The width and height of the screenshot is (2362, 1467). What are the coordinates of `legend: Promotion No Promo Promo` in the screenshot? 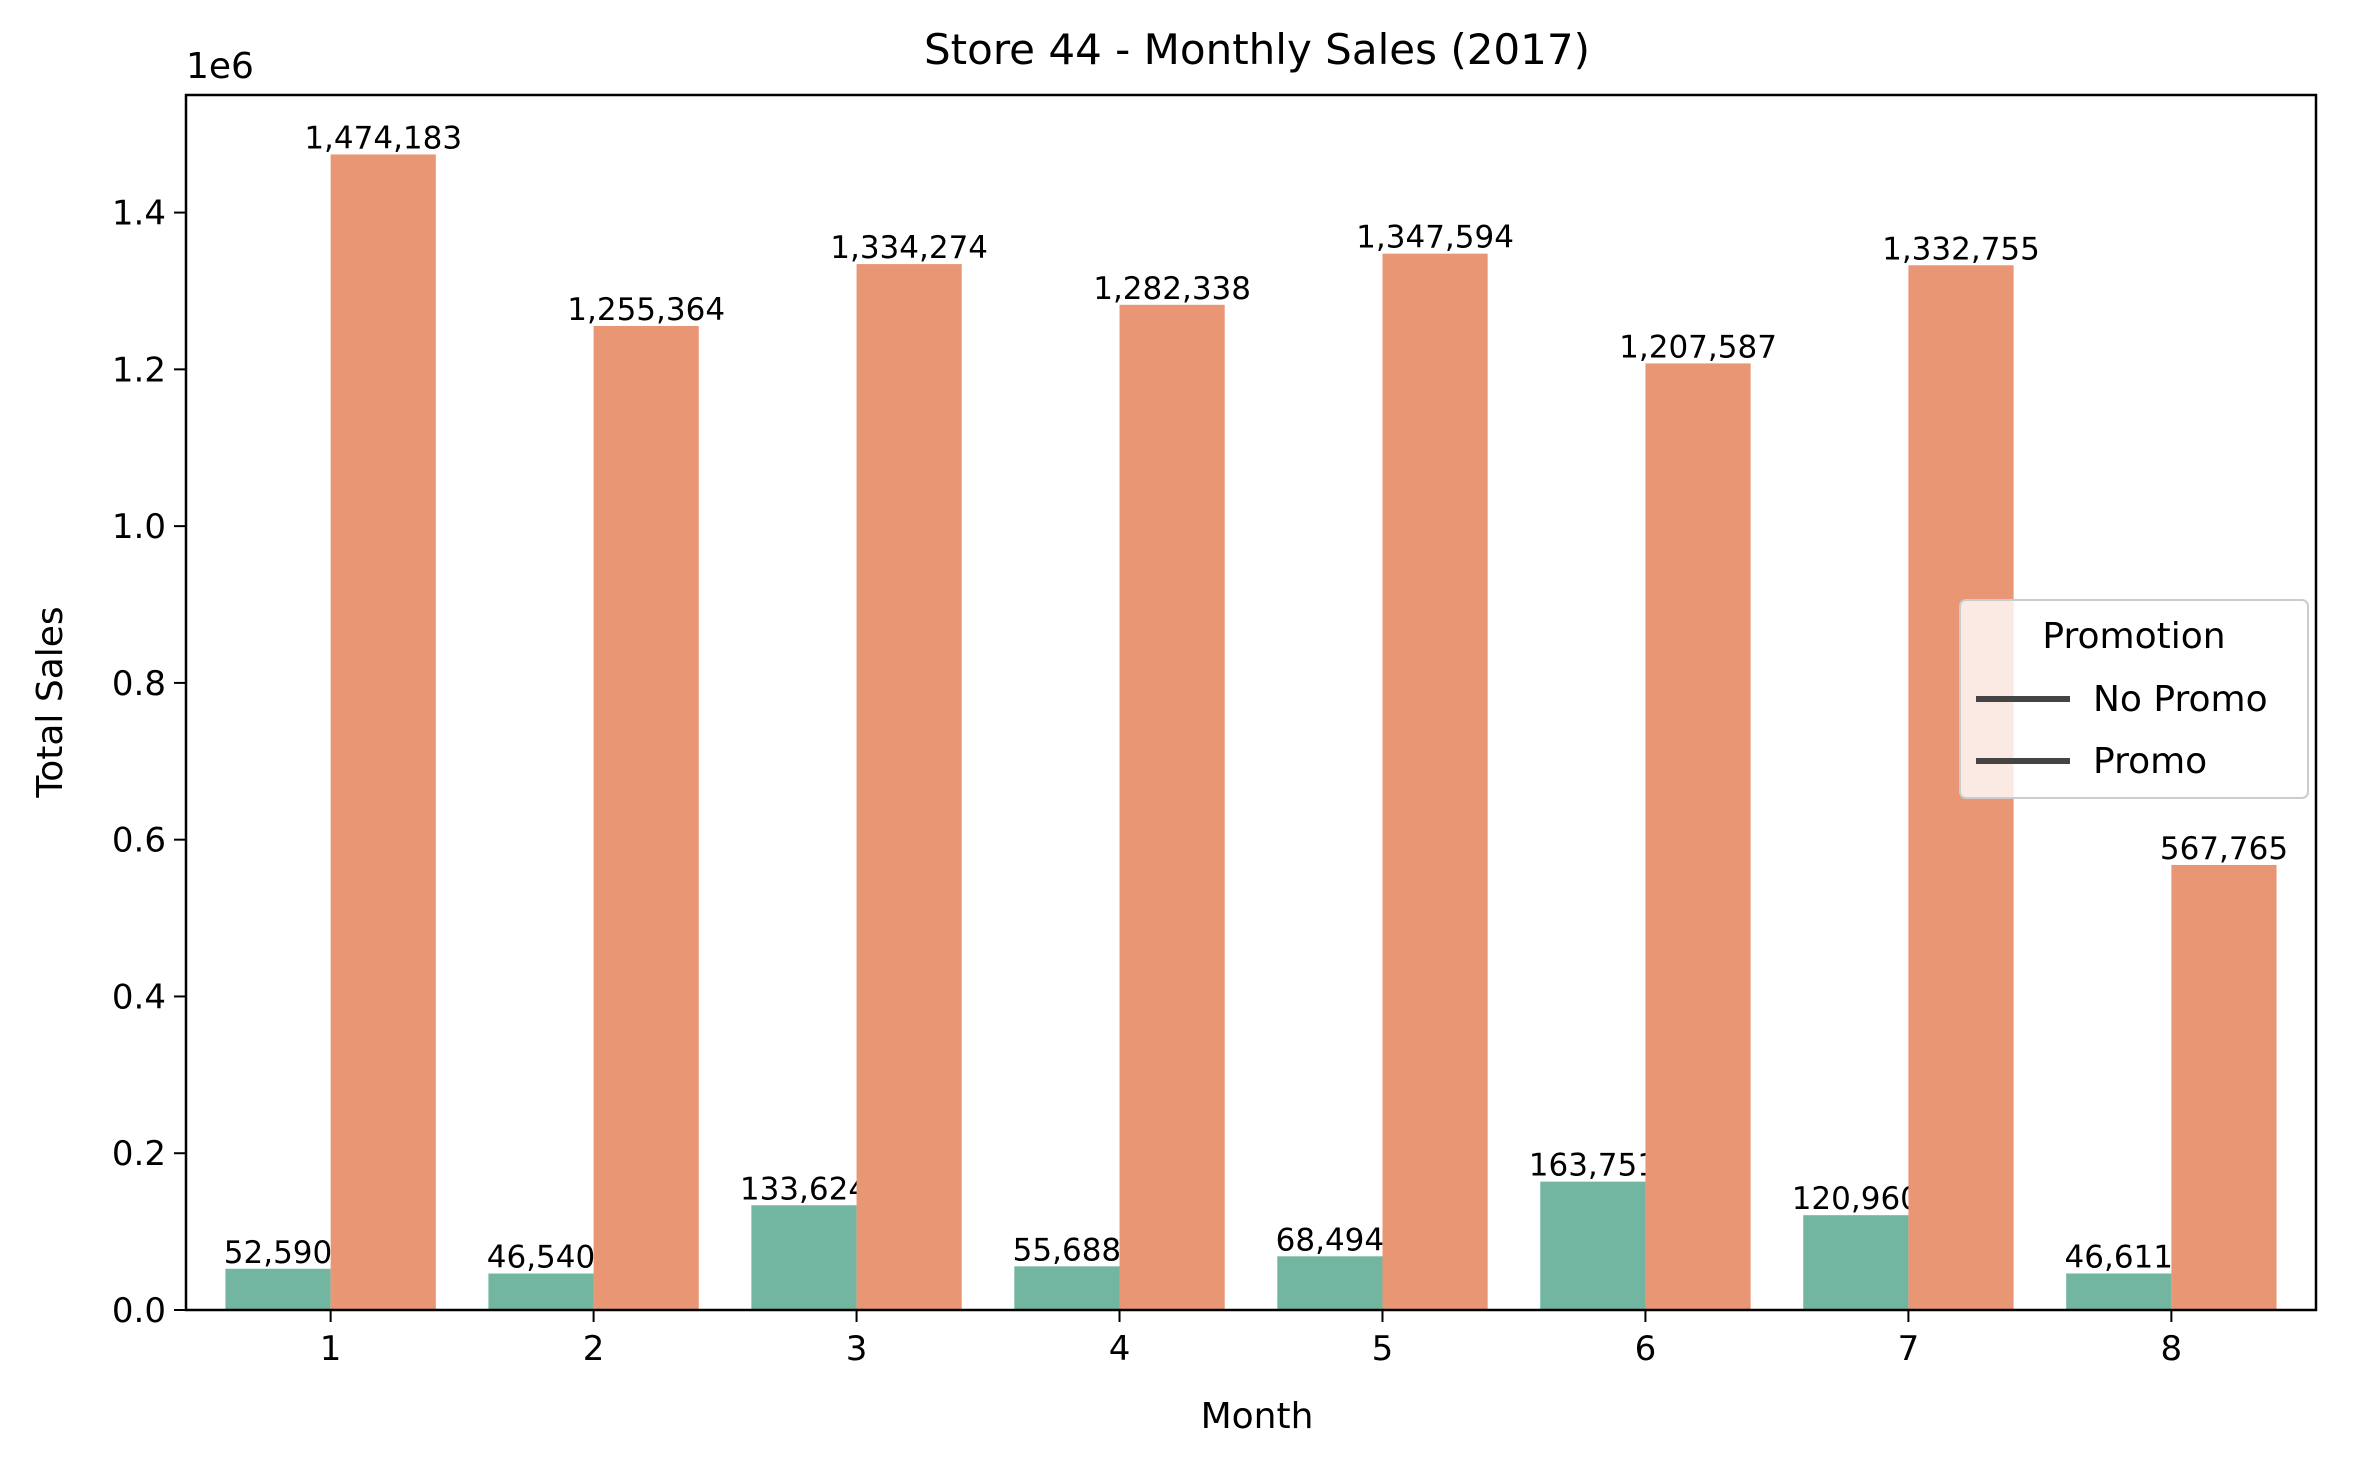 It's located at (2134, 699).